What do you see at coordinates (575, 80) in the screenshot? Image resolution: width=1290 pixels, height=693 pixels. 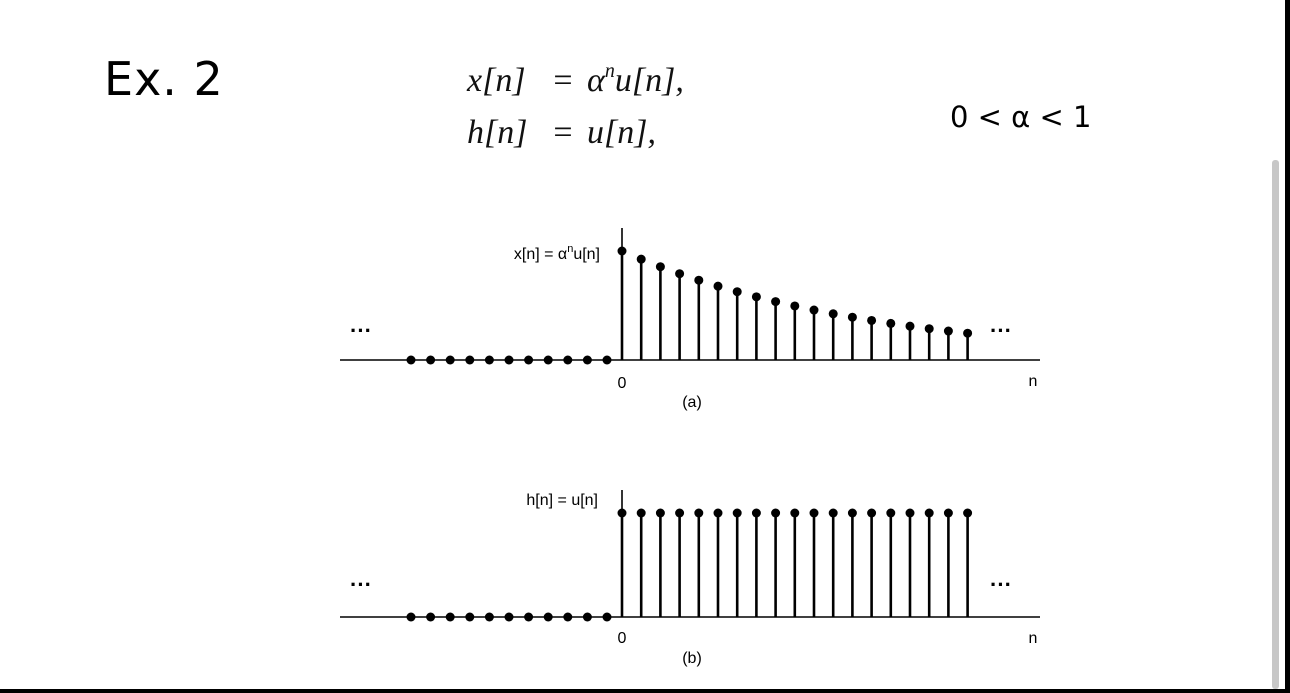 I see `equation-x: x[n] = αnu[n],` at bounding box center [575, 80].